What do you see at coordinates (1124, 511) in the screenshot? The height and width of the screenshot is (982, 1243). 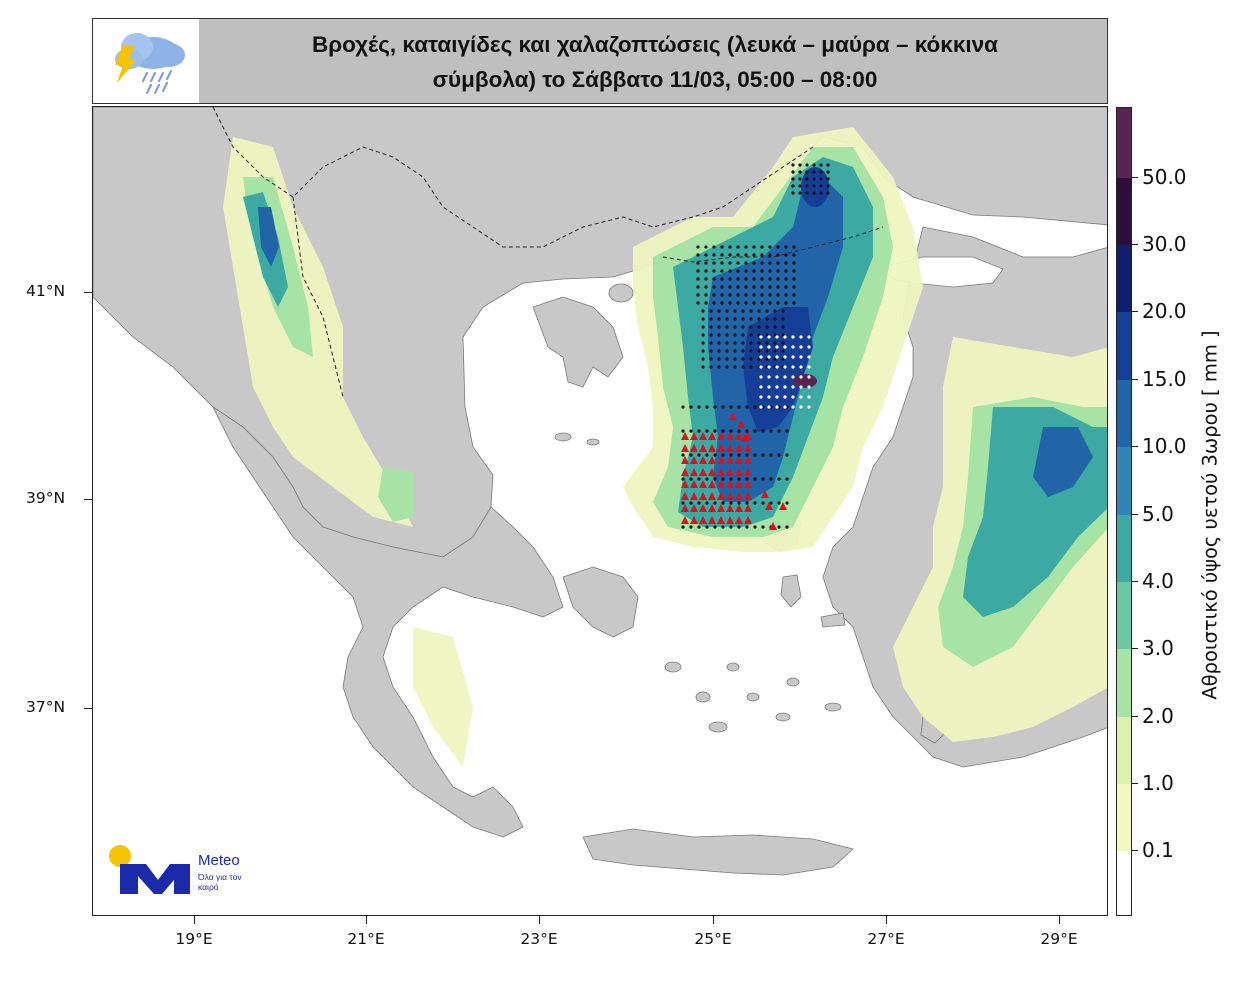 I see `colorbar` at bounding box center [1124, 511].